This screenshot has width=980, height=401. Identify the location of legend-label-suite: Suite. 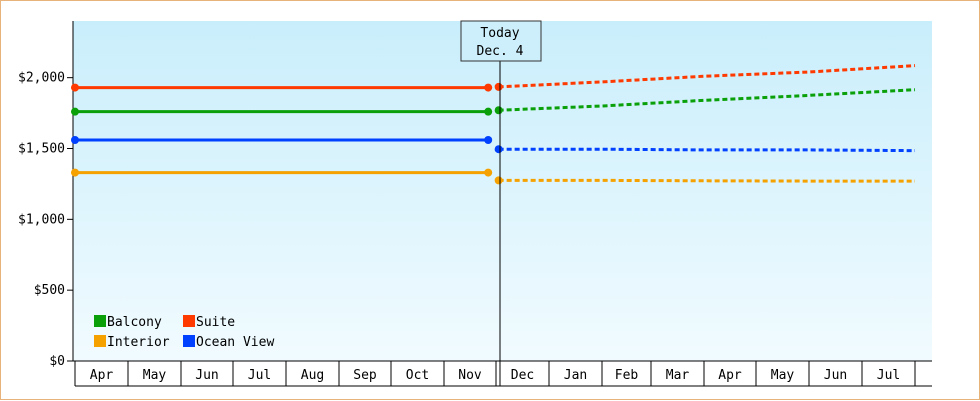
(215, 322).